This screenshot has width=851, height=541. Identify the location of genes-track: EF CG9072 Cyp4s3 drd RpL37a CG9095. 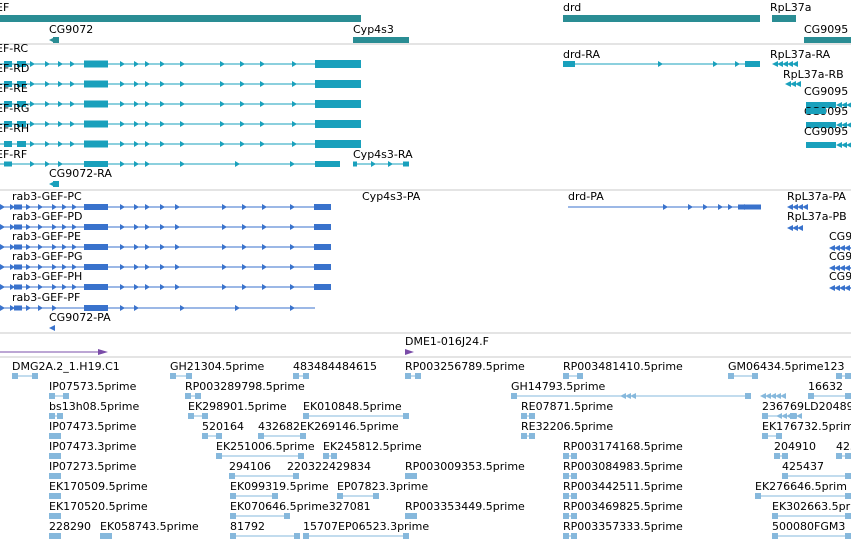
(425, 22).